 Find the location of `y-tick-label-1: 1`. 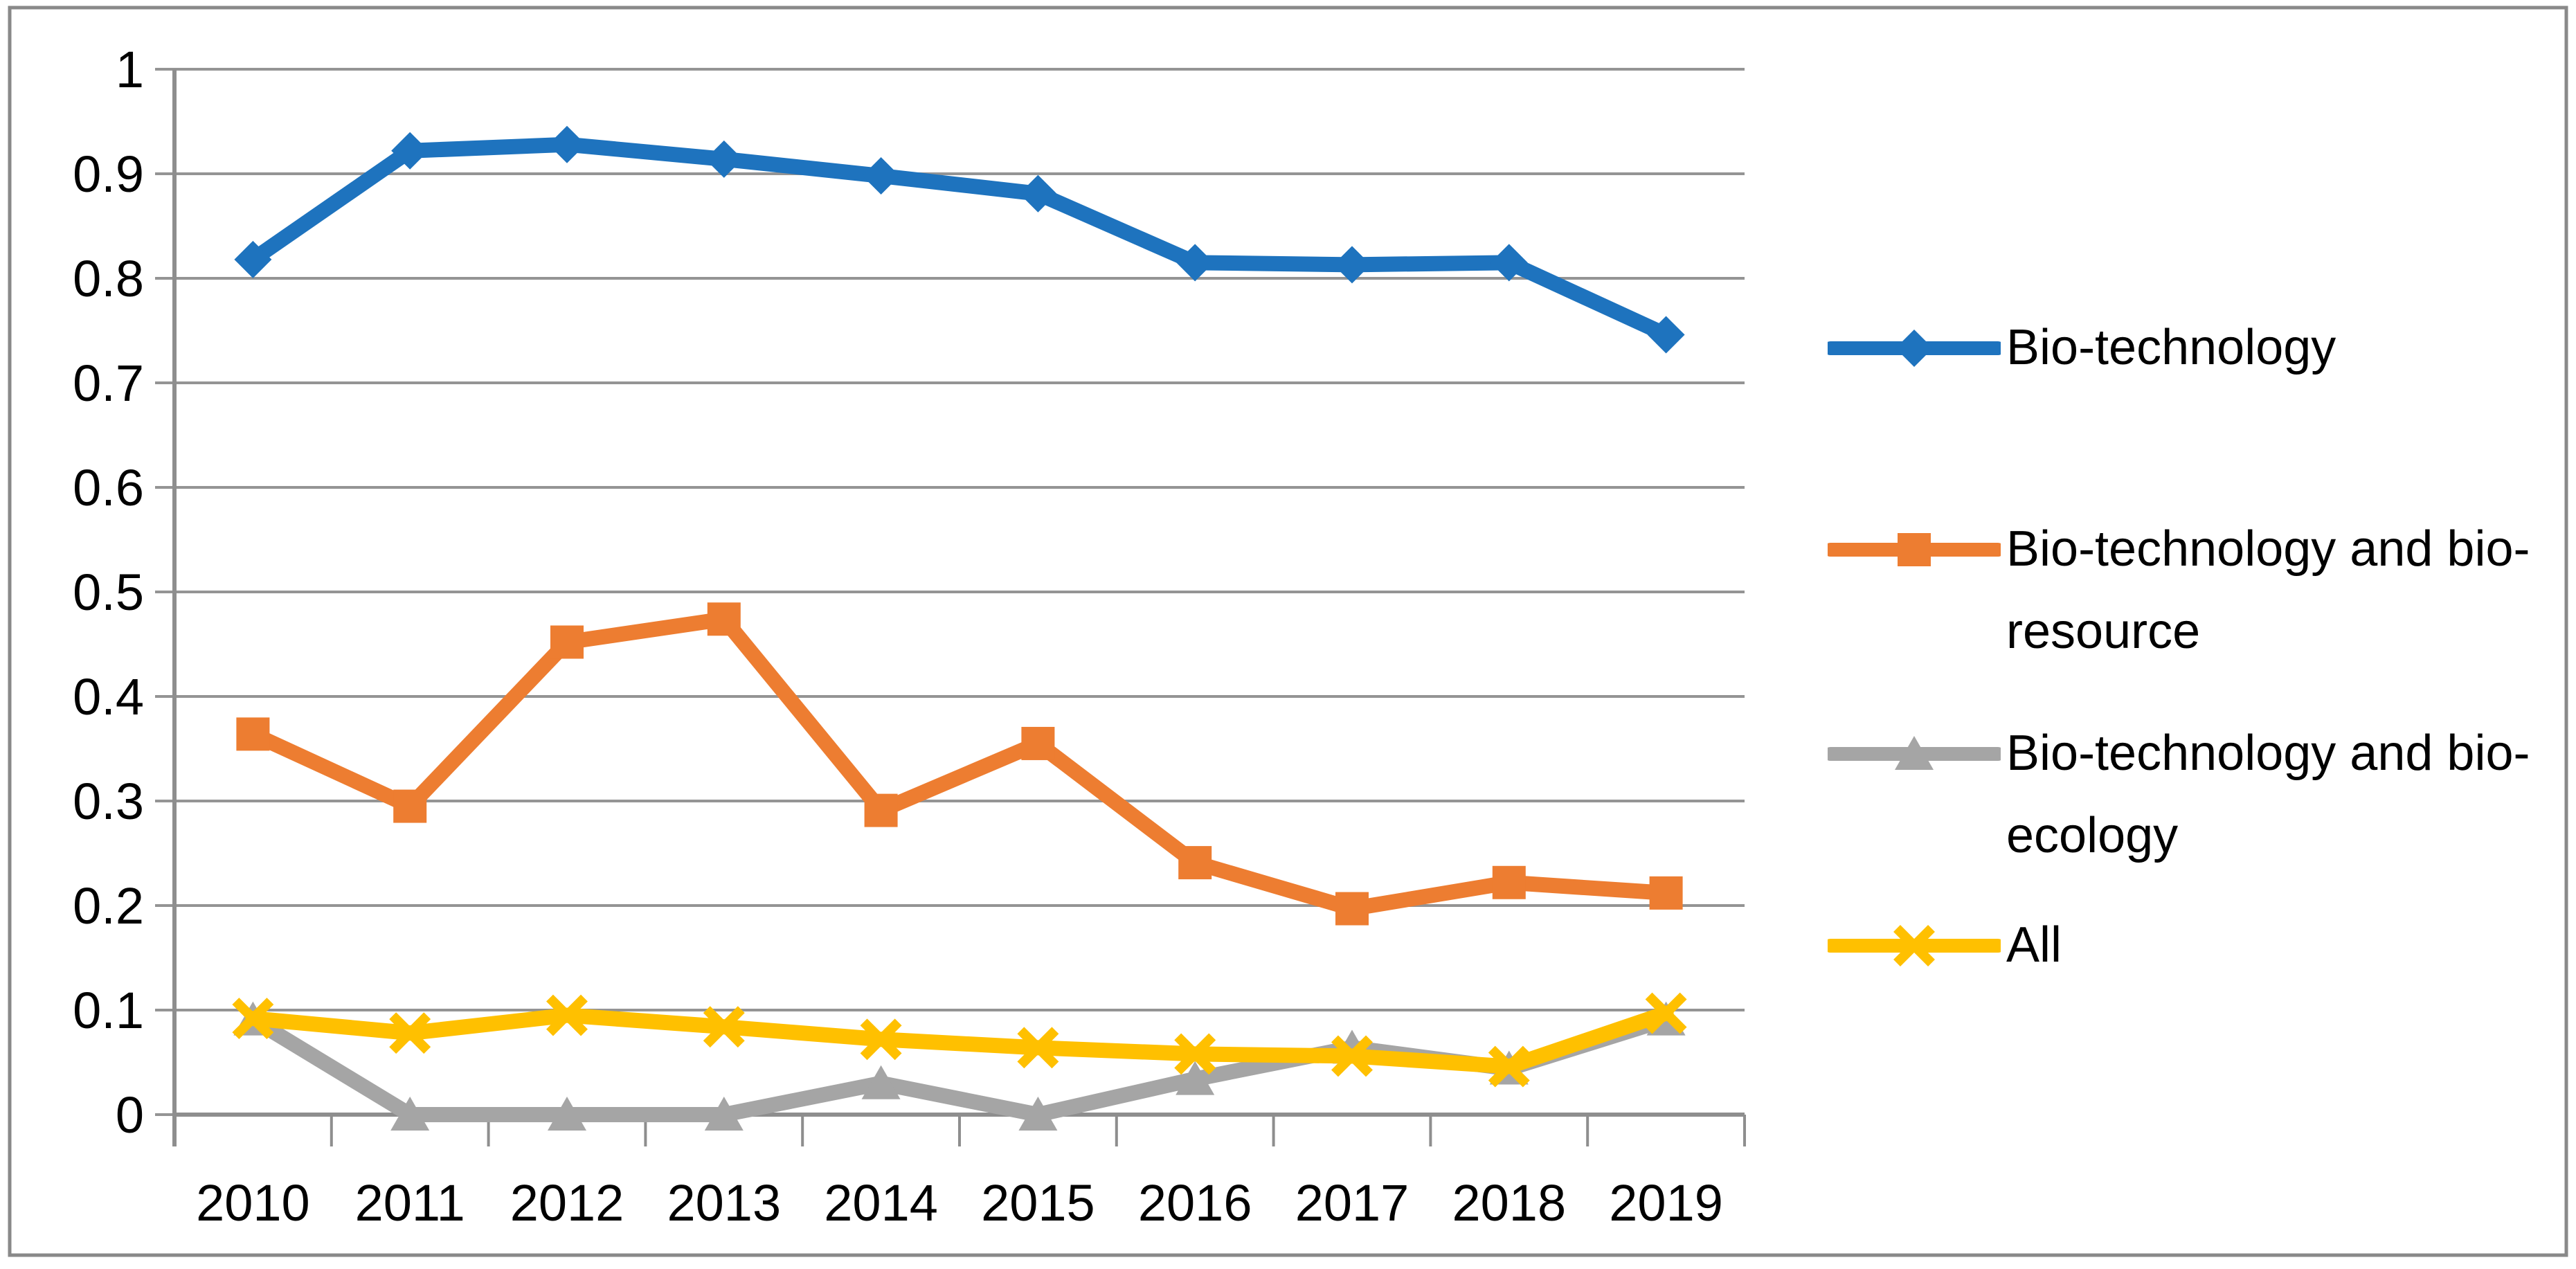

y-tick-label-1: 1 is located at coordinates (130, 69).